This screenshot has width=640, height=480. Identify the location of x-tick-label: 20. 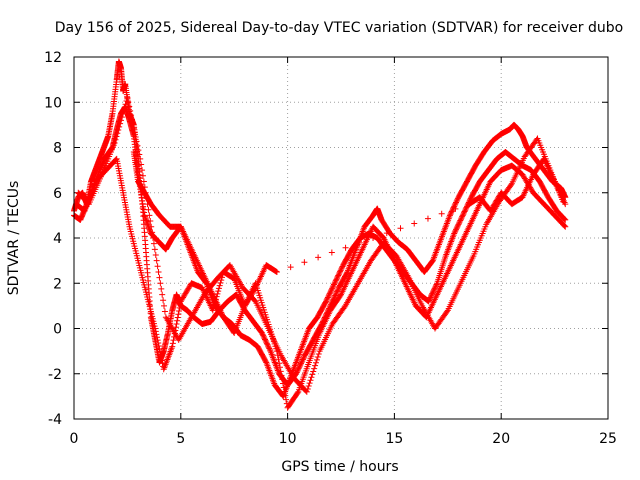
(501, 439).